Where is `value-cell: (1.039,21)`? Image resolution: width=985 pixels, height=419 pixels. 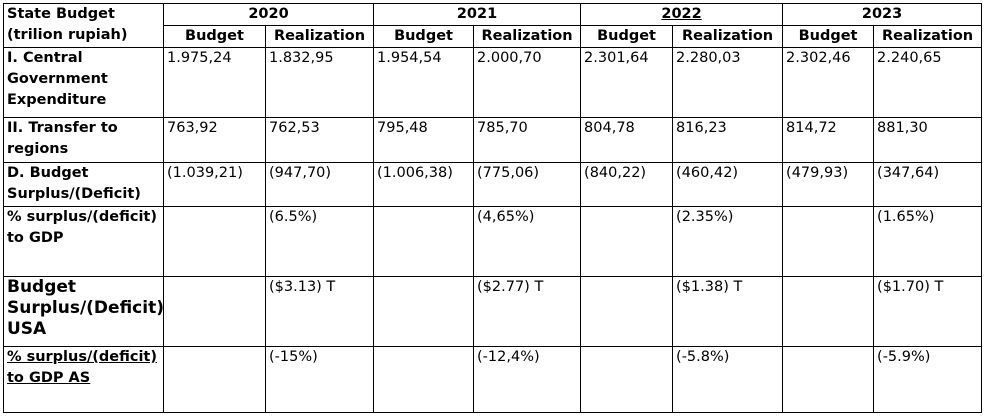
value-cell: (1.039,21) is located at coordinates (214, 184).